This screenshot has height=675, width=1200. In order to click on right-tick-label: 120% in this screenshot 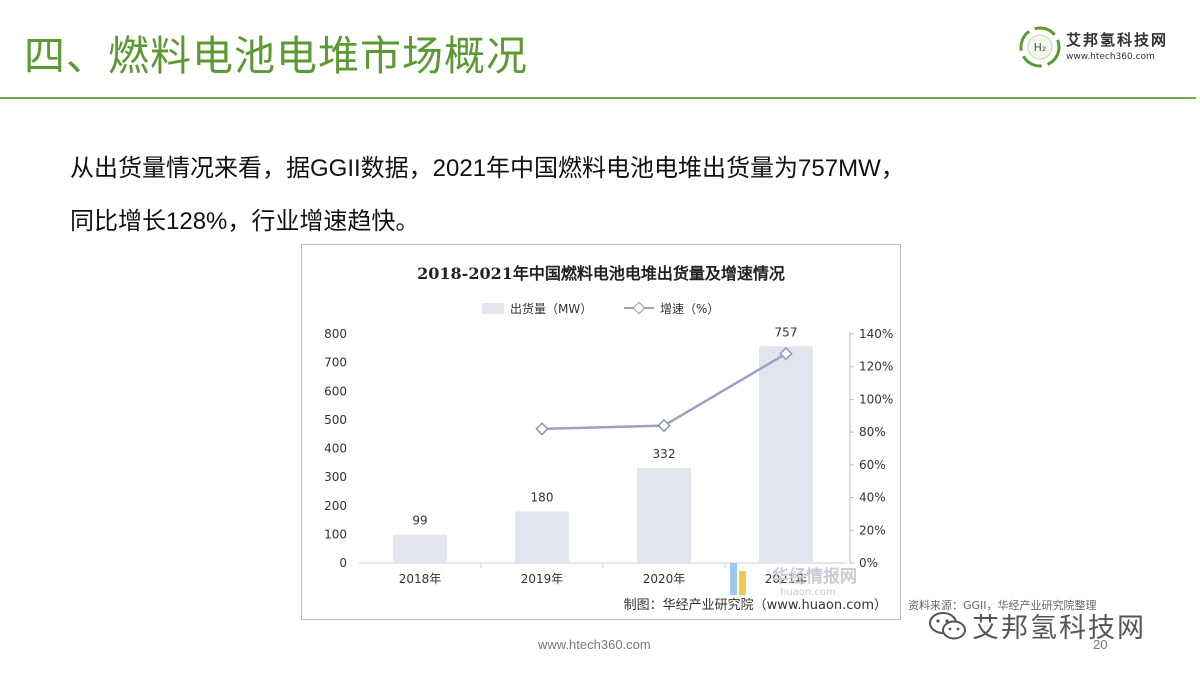, I will do `click(876, 367)`.